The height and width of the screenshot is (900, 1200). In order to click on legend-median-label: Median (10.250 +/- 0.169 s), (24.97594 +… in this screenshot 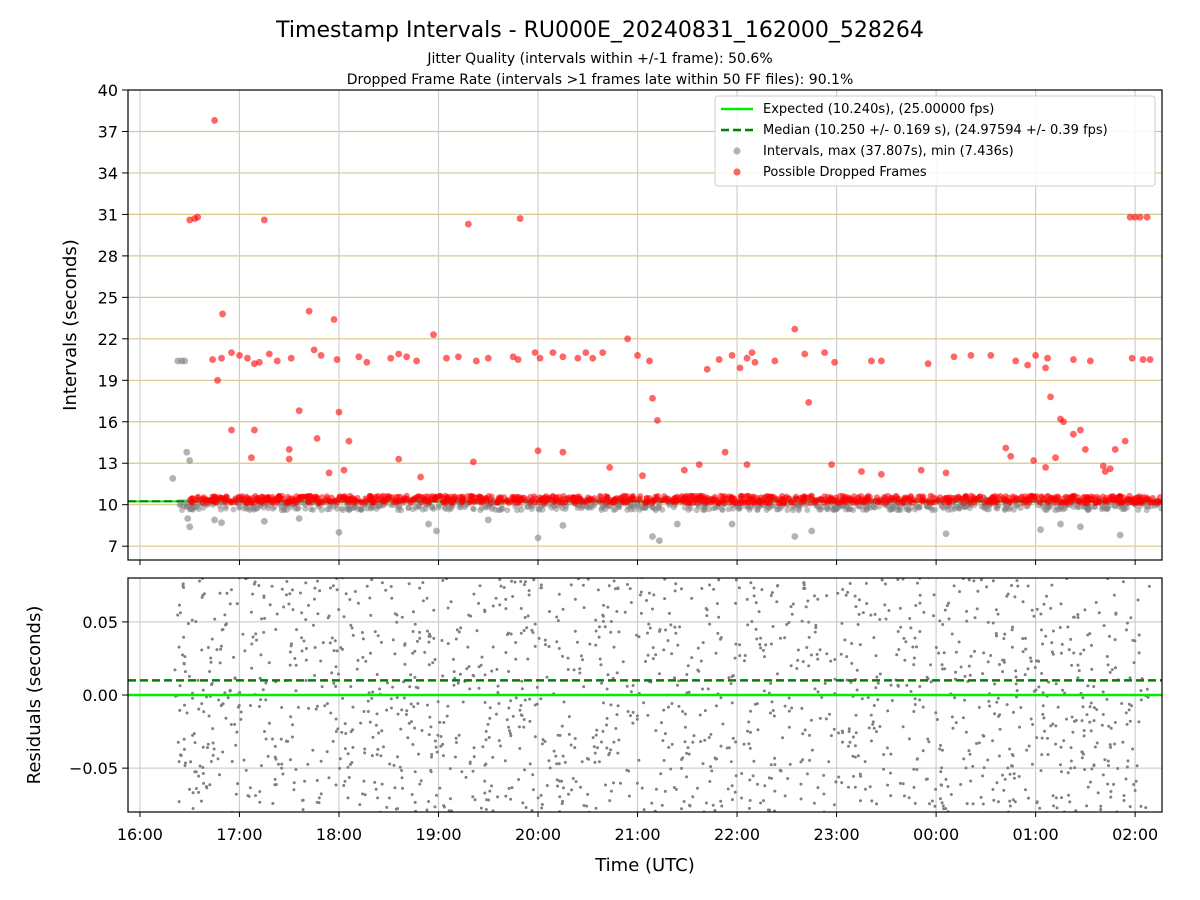, I will do `click(935, 130)`.